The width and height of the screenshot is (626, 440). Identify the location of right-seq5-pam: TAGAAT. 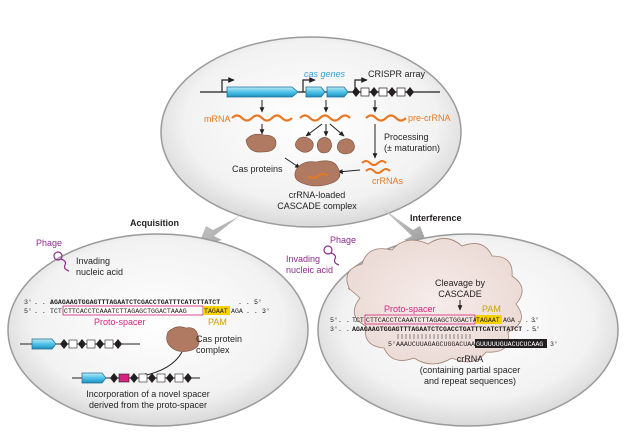
(488, 320).